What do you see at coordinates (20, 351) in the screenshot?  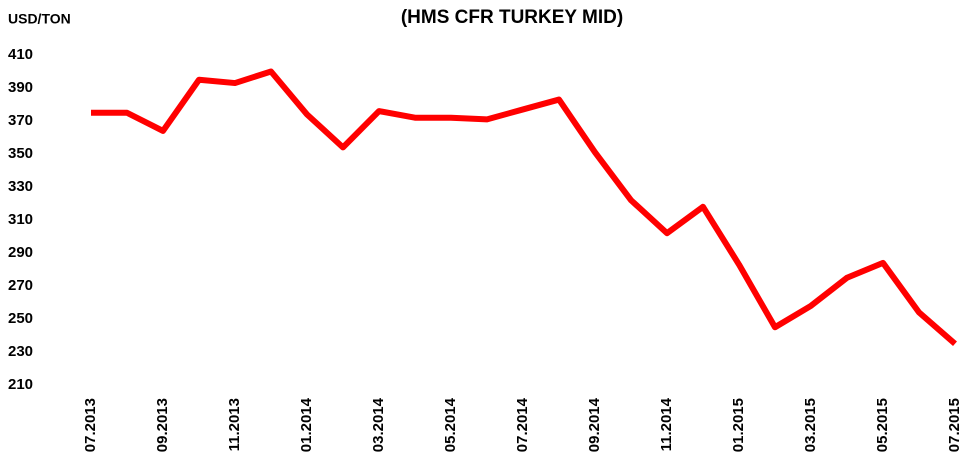 I see `y-tick-label: 230` at bounding box center [20, 351].